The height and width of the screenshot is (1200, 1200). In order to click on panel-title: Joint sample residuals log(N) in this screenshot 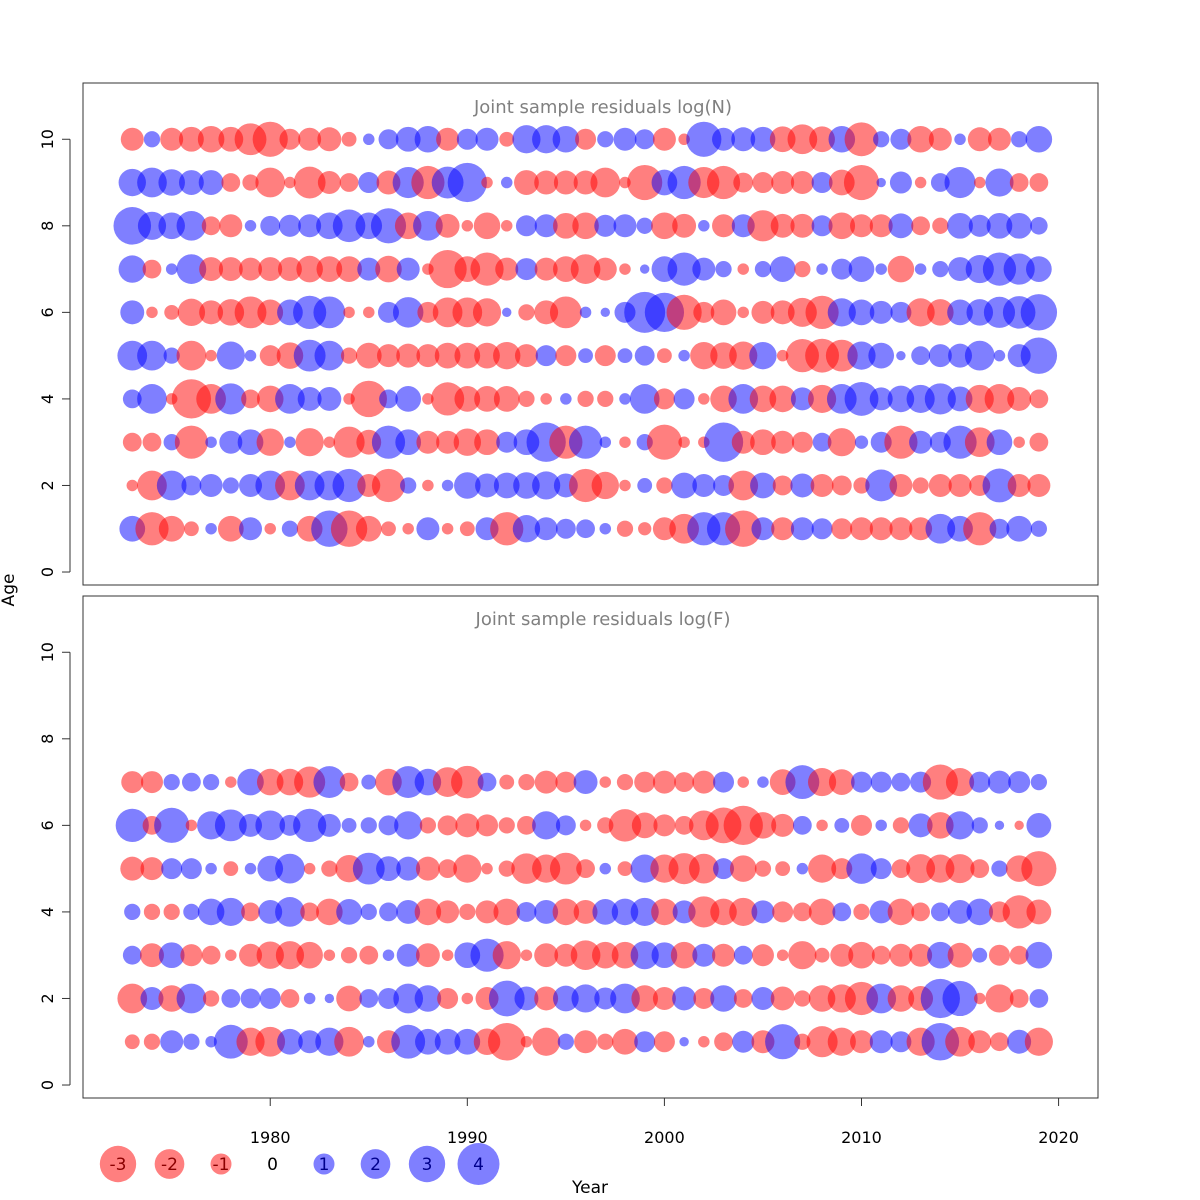, I will do `click(602, 107)`.